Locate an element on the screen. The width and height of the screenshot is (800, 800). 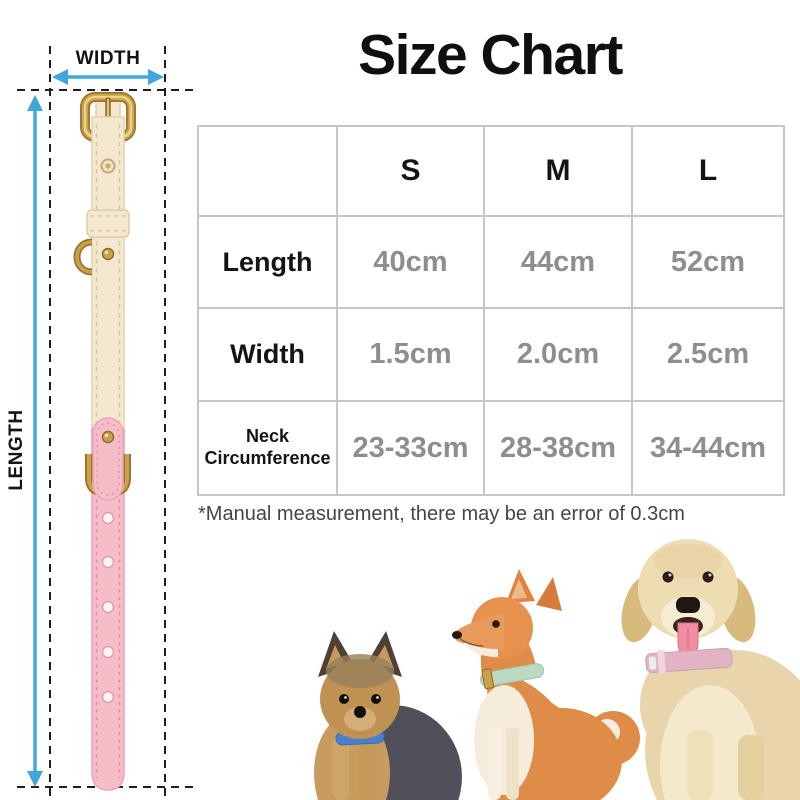
table-header-s: S is located at coordinates (411, 172).